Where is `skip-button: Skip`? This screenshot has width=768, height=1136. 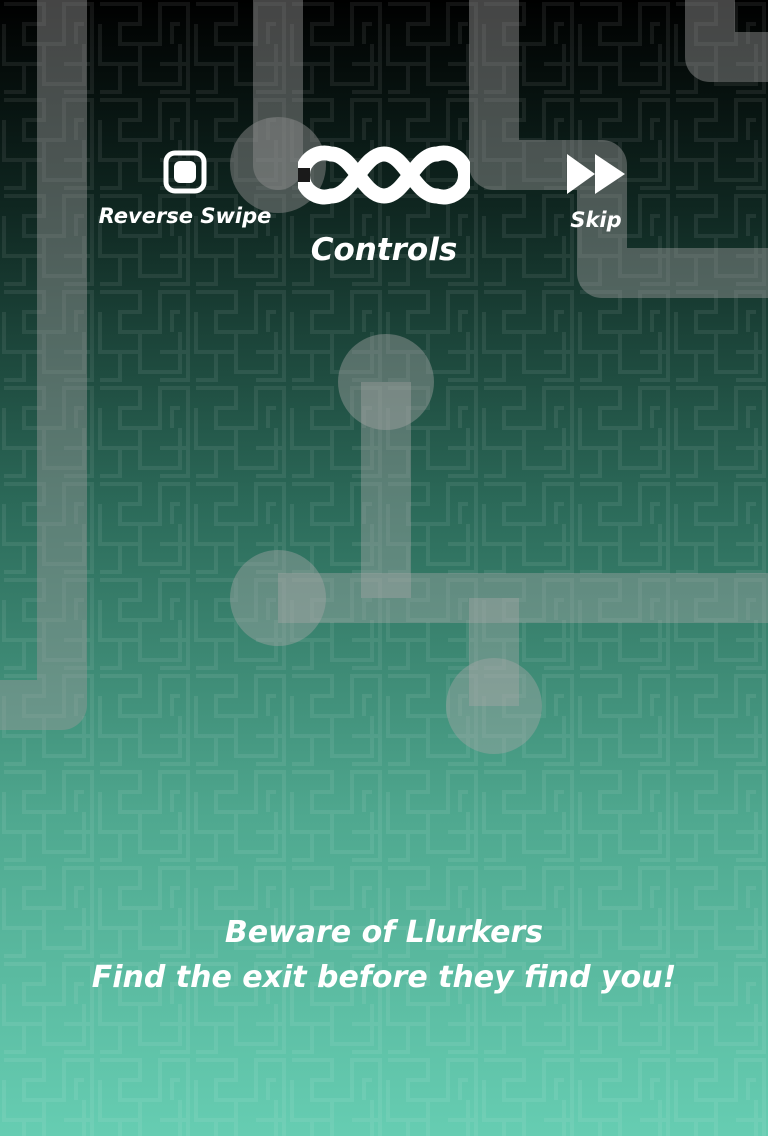
skip-button: Skip is located at coordinates (596, 192).